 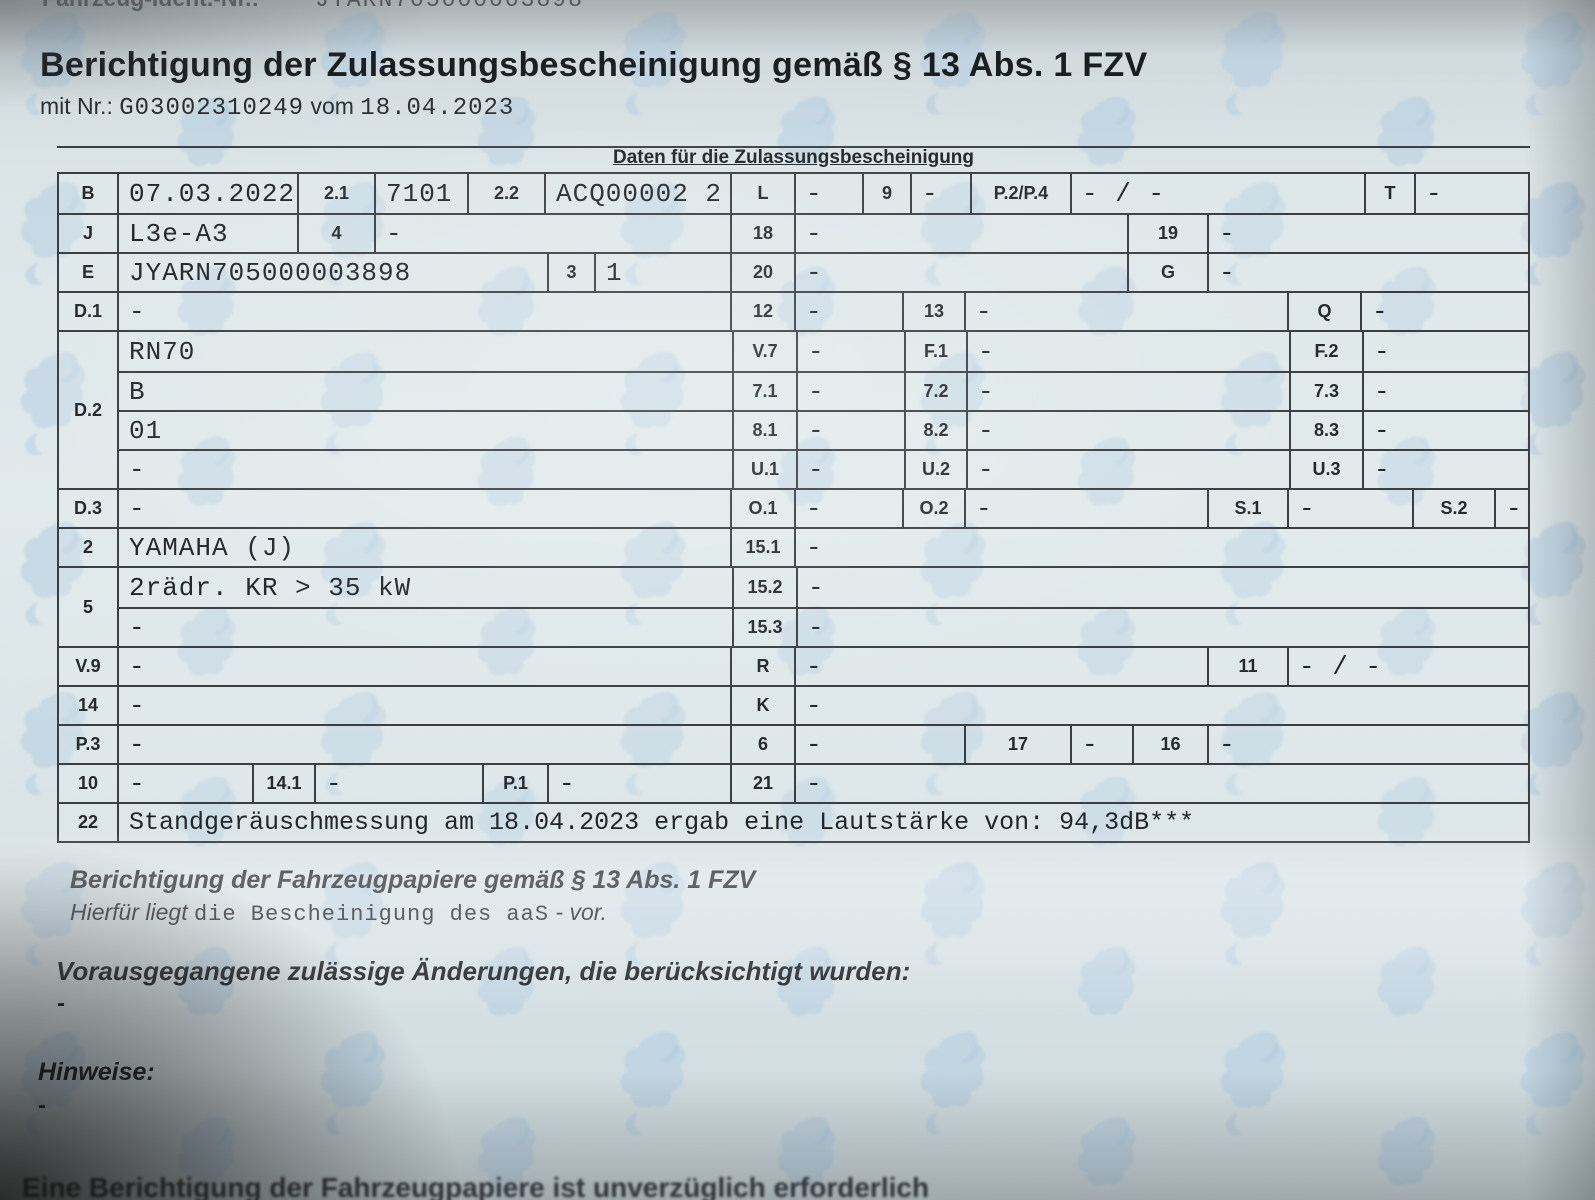 What do you see at coordinates (87, 409) in the screenshot?
I see `cell-D2-label: D.2` at bounding box center [87, 409].